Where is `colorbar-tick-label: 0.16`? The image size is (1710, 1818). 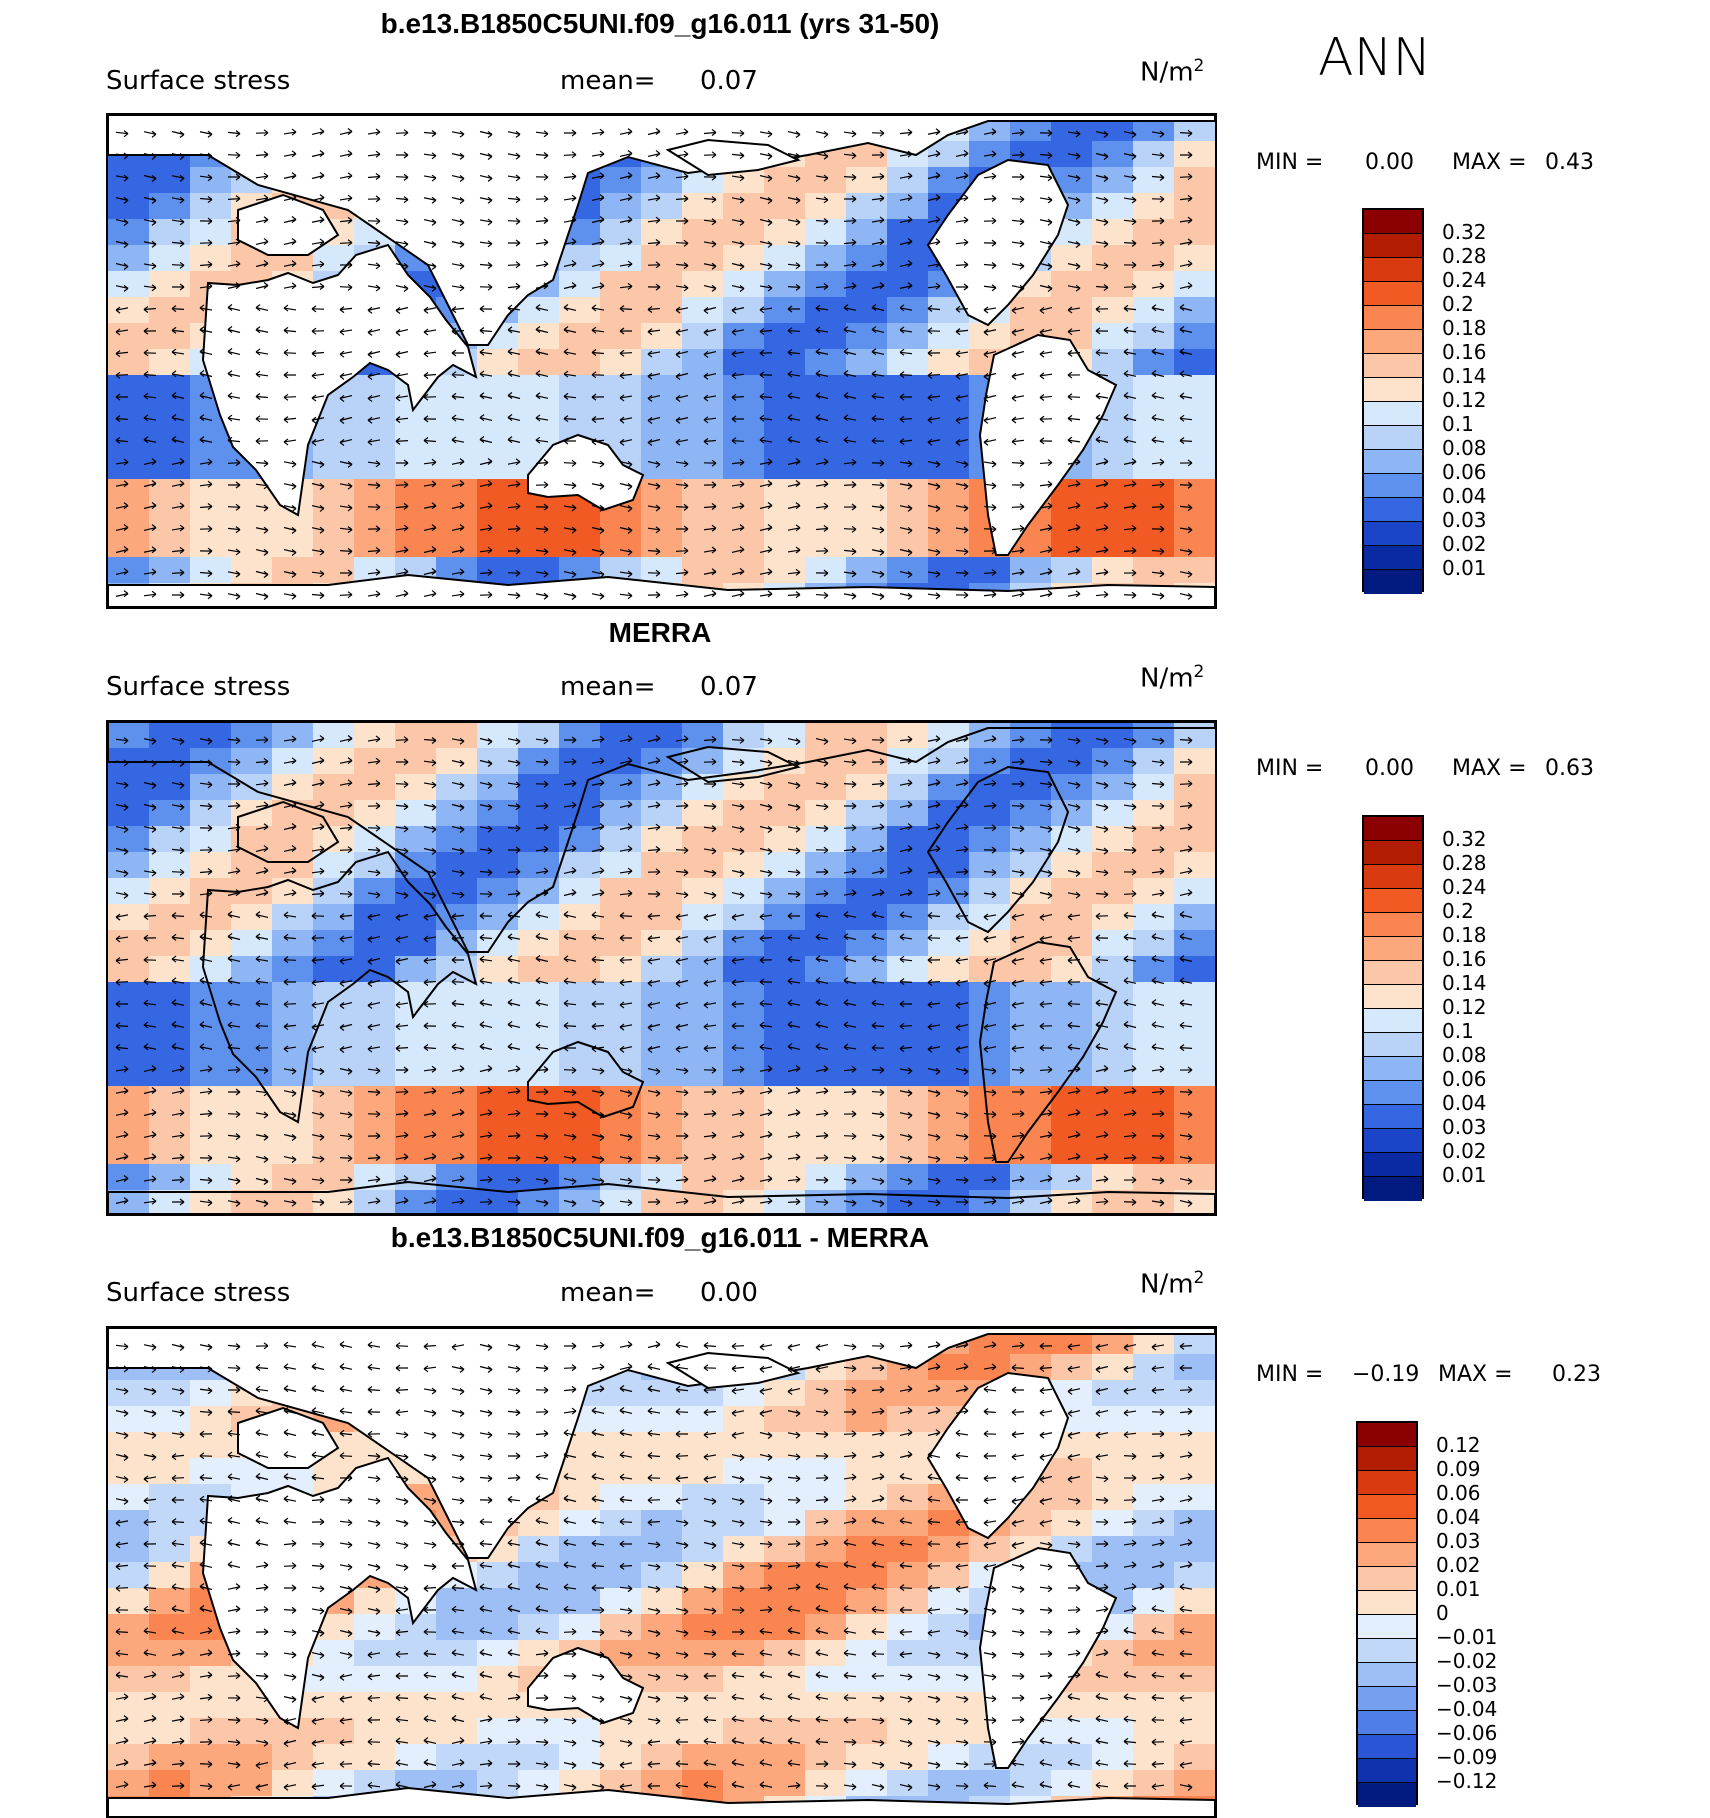
colorbar-tick-label: 0.16 is located at coordinates (1464, 959).